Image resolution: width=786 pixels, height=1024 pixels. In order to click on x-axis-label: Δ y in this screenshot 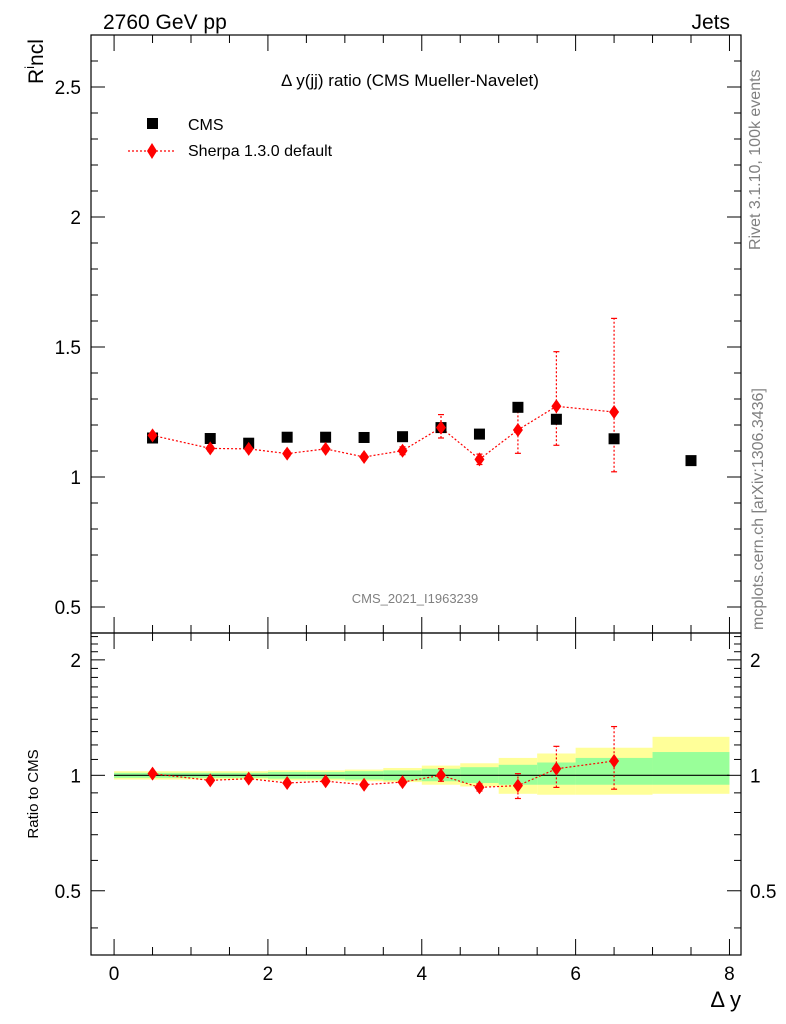, I will do `click(725, 999)`.